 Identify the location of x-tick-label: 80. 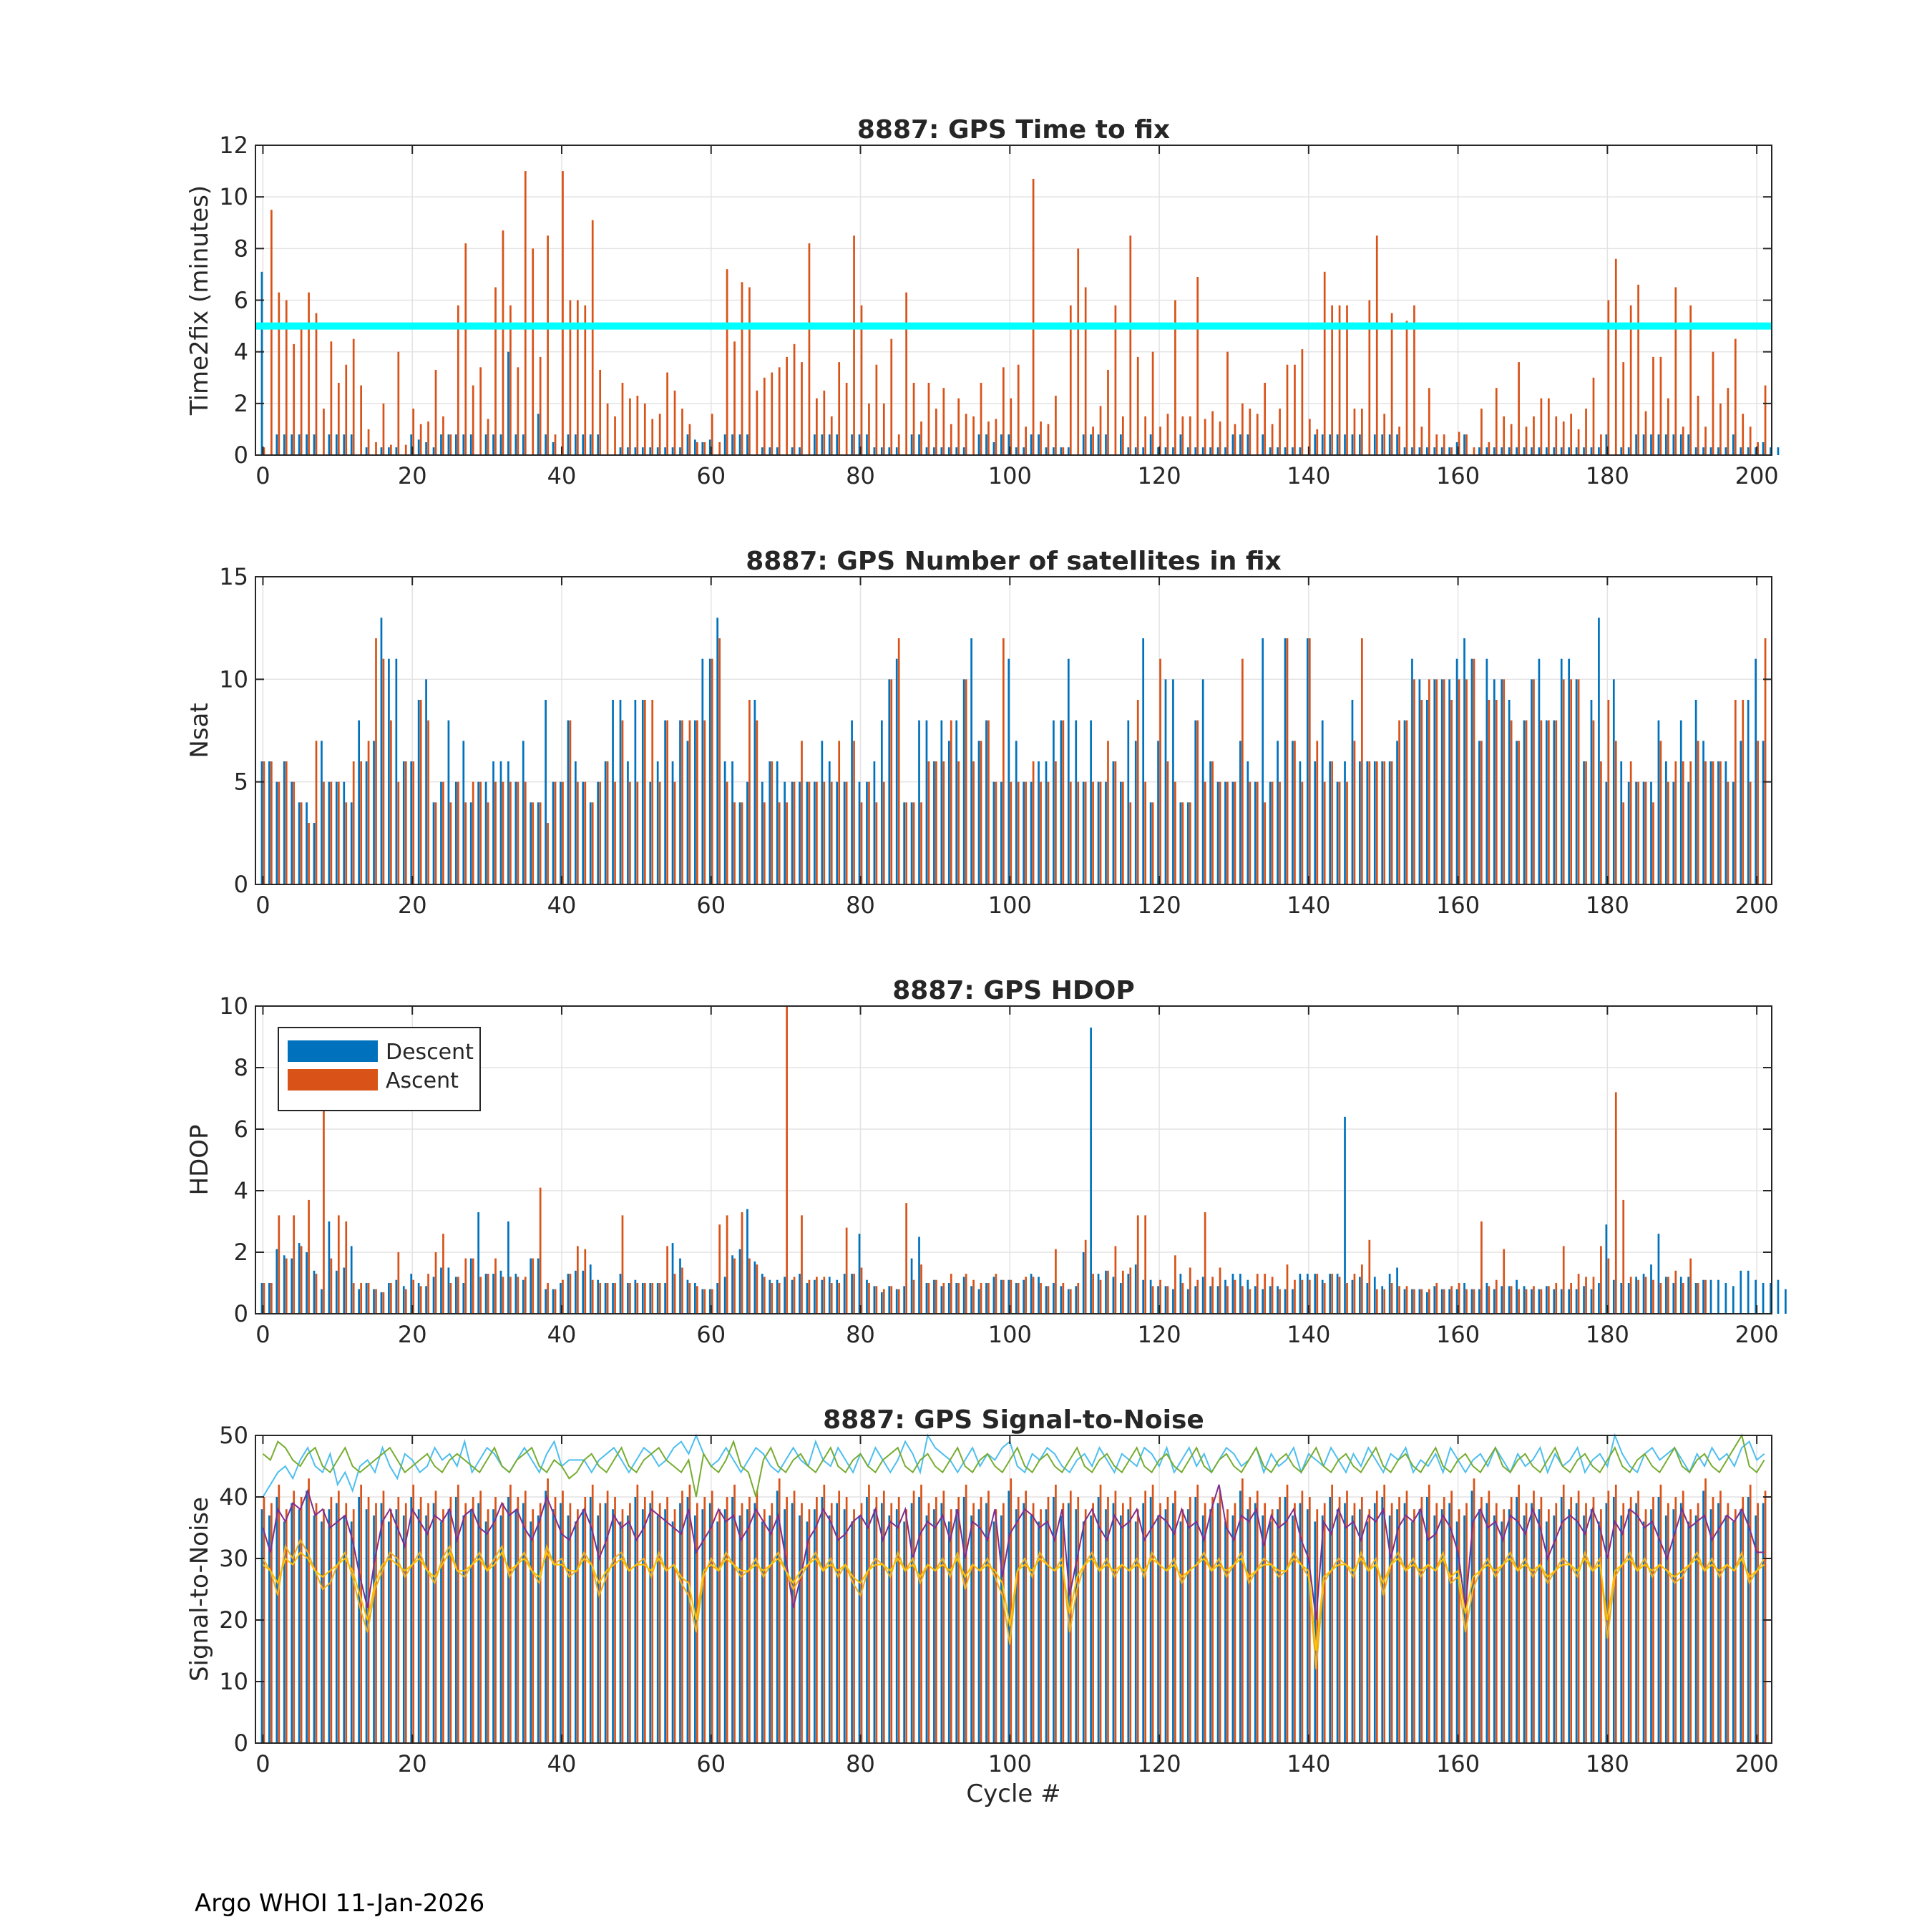
(860, 1334).